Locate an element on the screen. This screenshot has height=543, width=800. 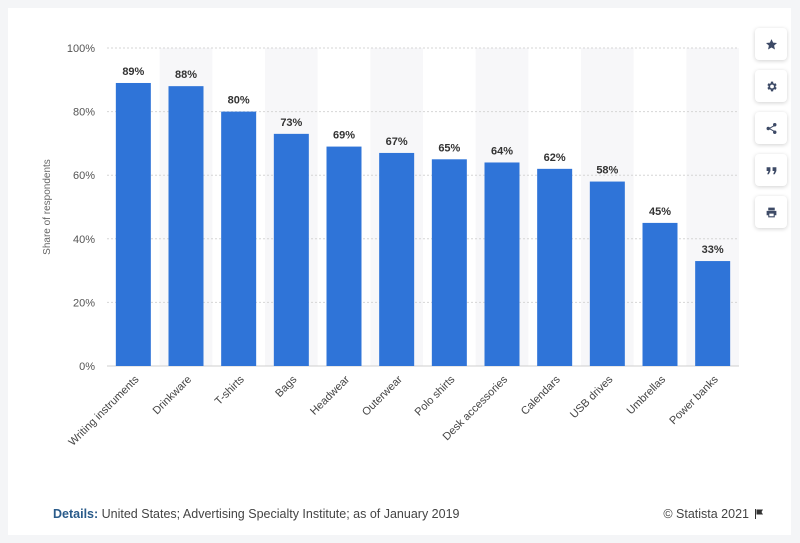
data-label: 88% is located at coordinates (186, 75).